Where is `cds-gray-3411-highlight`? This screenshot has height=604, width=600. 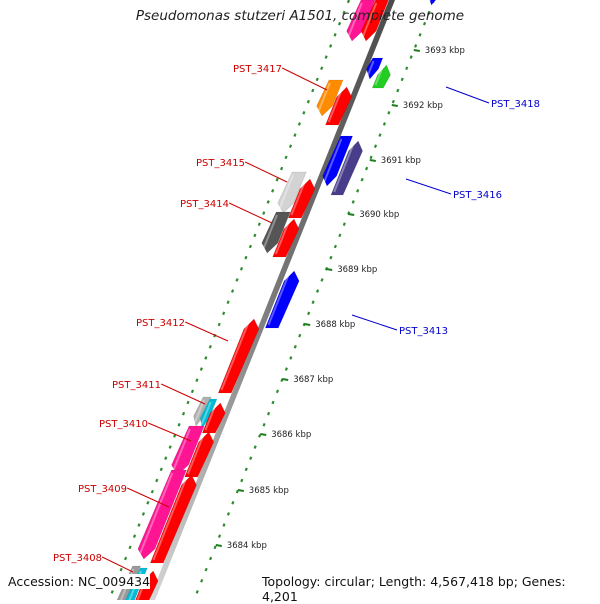 cds-gray-3411-highlight is located at coordinates (199, 411).